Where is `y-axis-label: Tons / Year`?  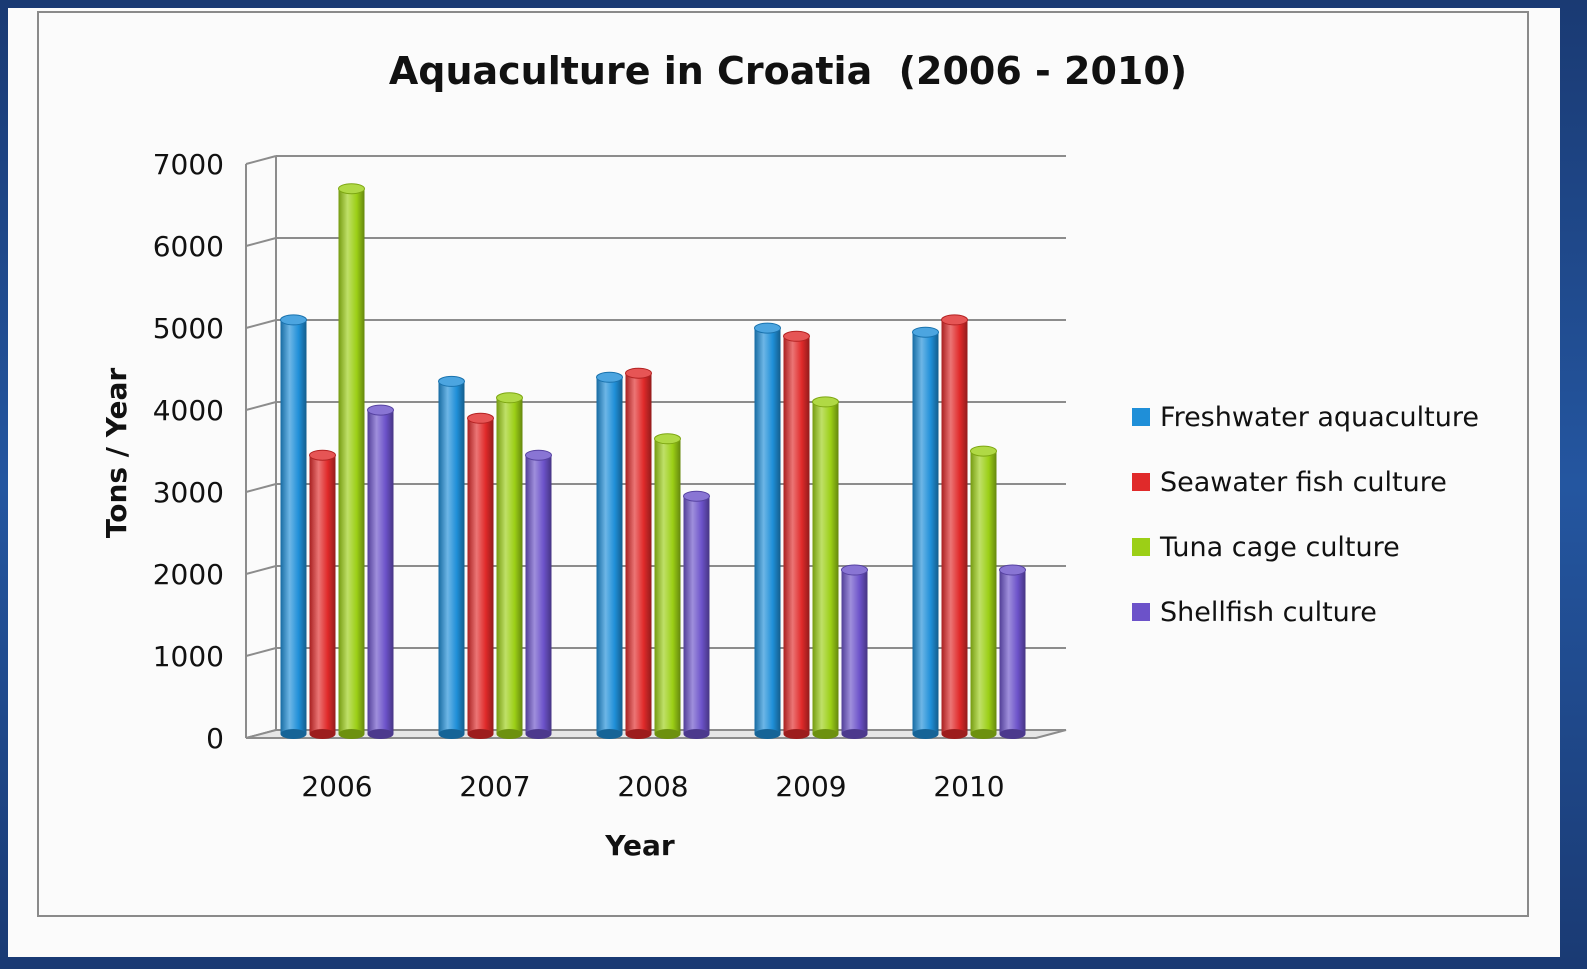
y-axis-label: Tons / Year is located at coordinates (116, 453).